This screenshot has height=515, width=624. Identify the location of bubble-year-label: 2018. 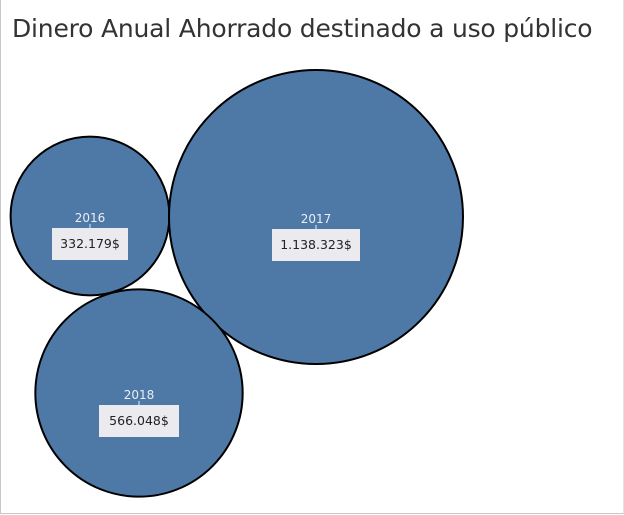
(139, 395).